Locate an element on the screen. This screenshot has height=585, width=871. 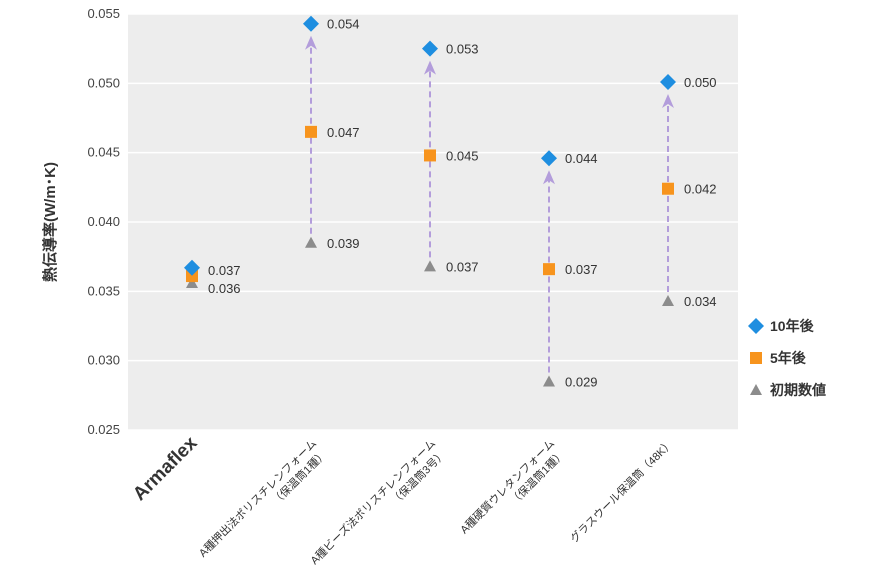
y-tick-label-0: 0.025 is located at coordinates (103, 429).